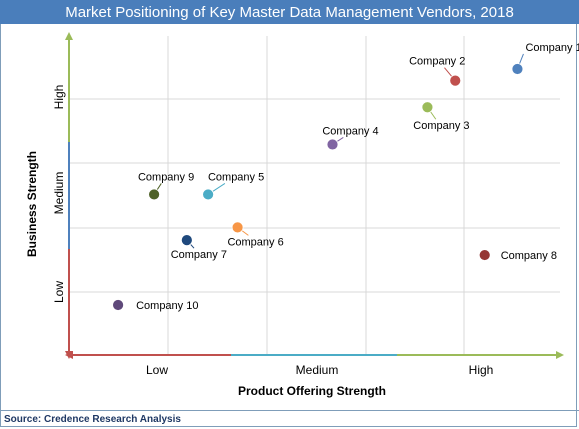 The image size is (579, 429). Describe the element at coordinates (289, 419) in the screenshot. I see `source-note: Source: Credence Research Analysis` at that location.